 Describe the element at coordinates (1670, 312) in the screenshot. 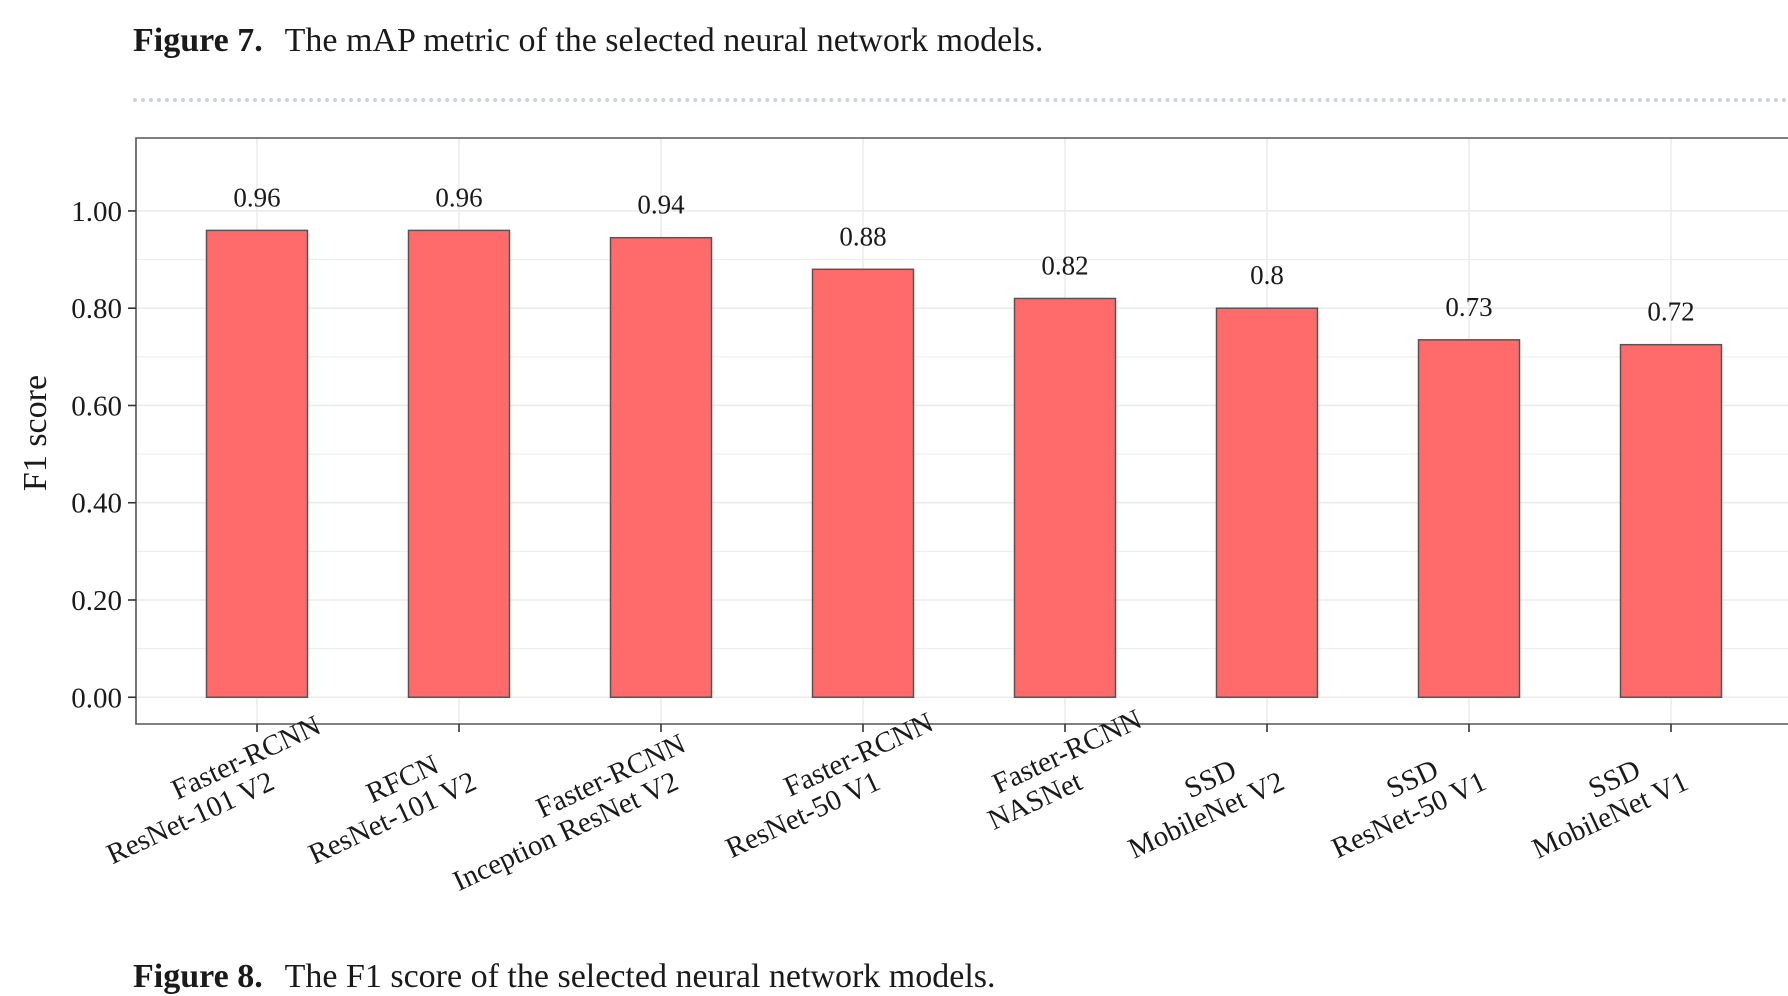

I see `bar-value-label: 0.72` at that location.